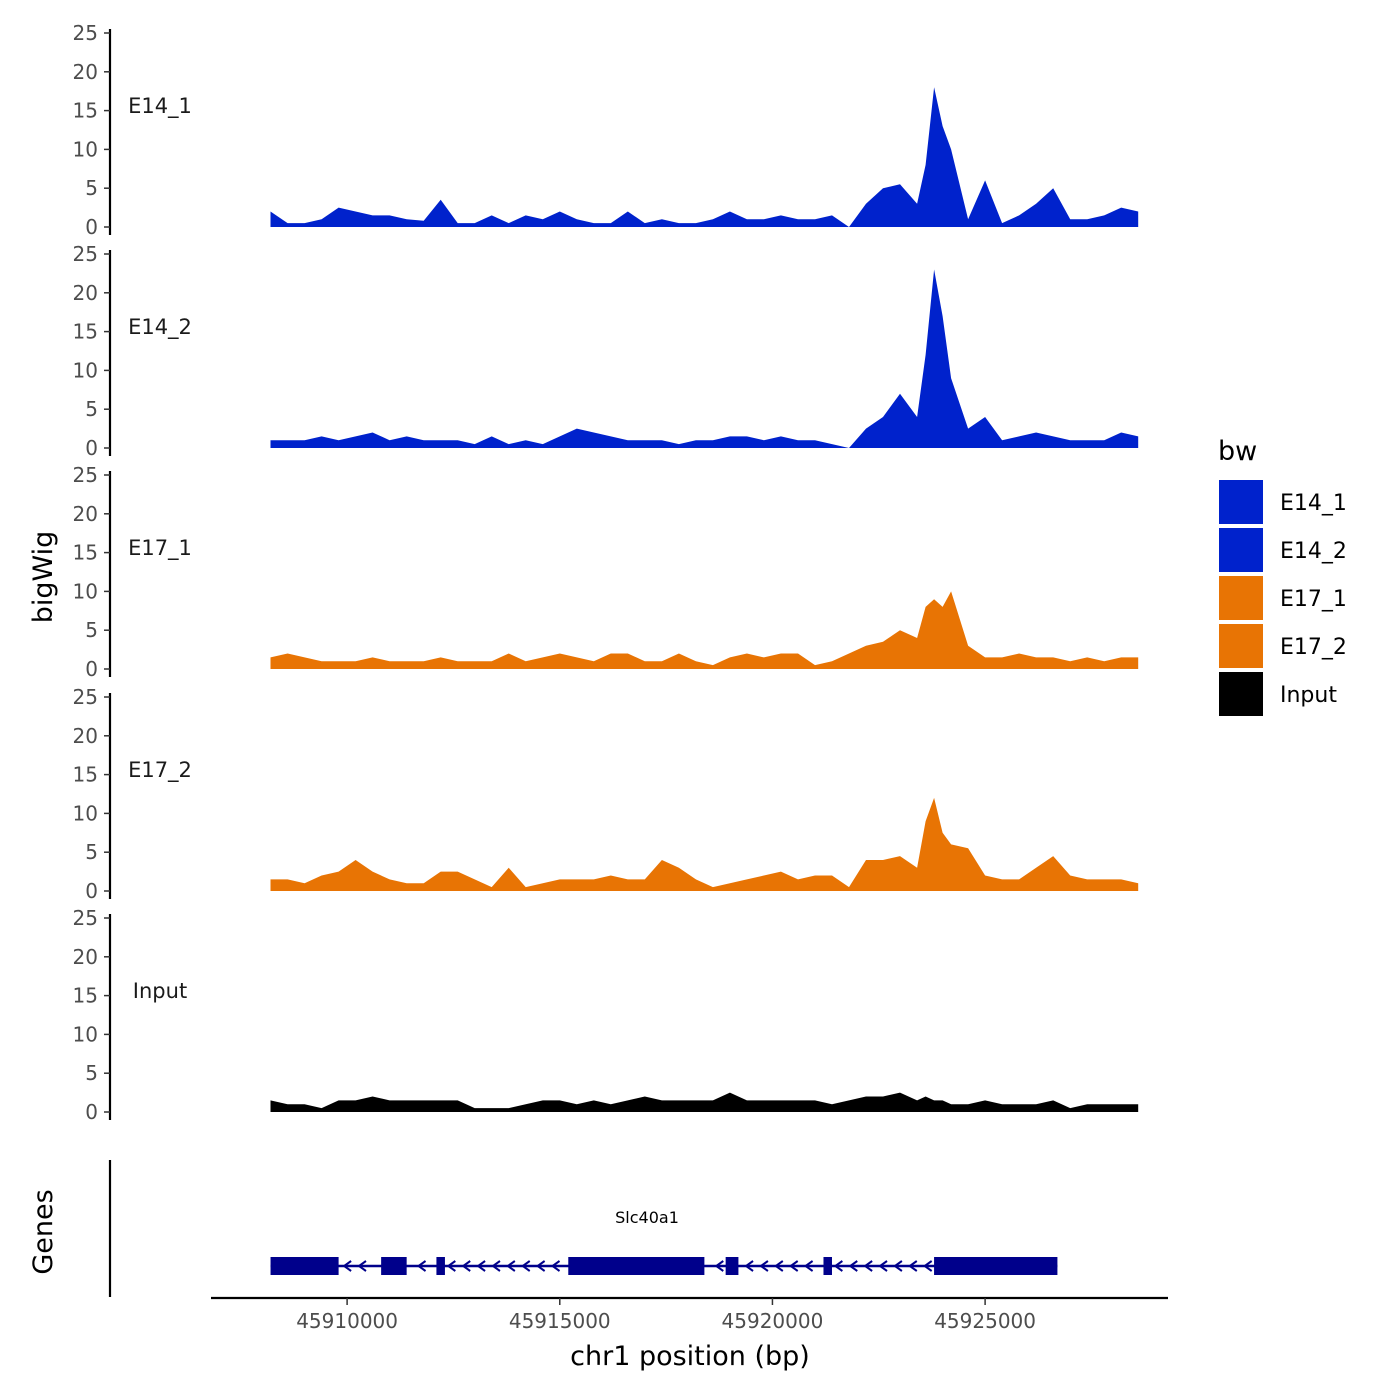 Image resolution: width=1400 pixels, height=1400 pixels. I want to click on track-label: E14_2, so click(160, 327).